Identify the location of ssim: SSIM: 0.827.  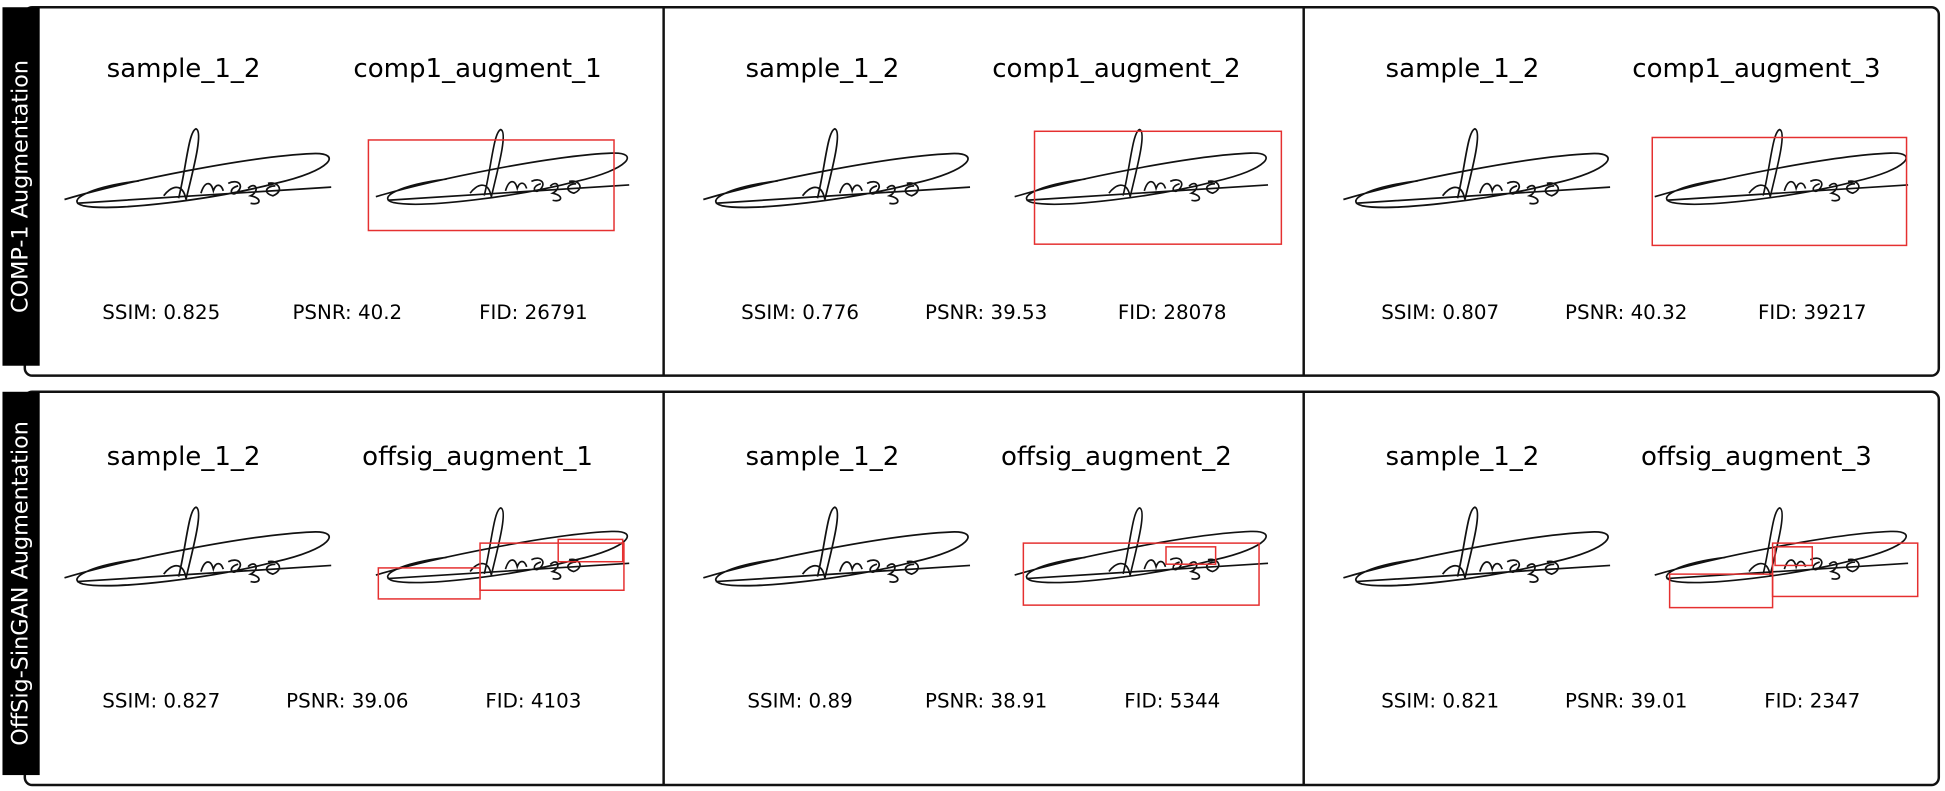
(161, 700).